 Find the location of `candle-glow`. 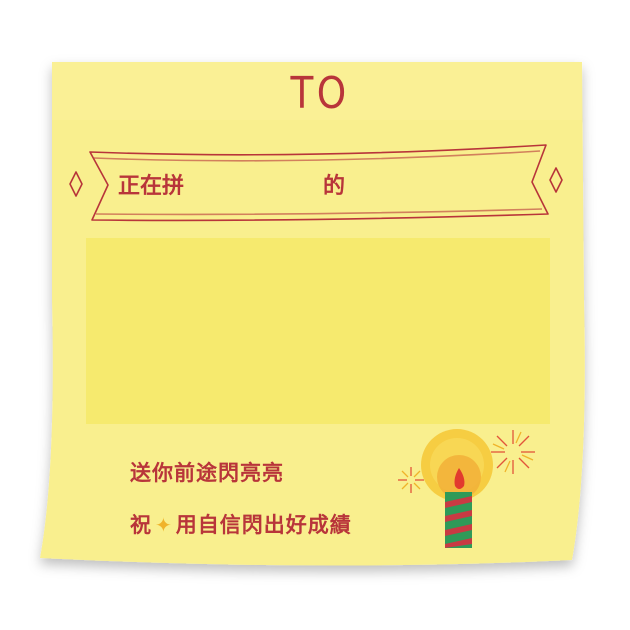

candle-glow is located at coordinates (457, 465).